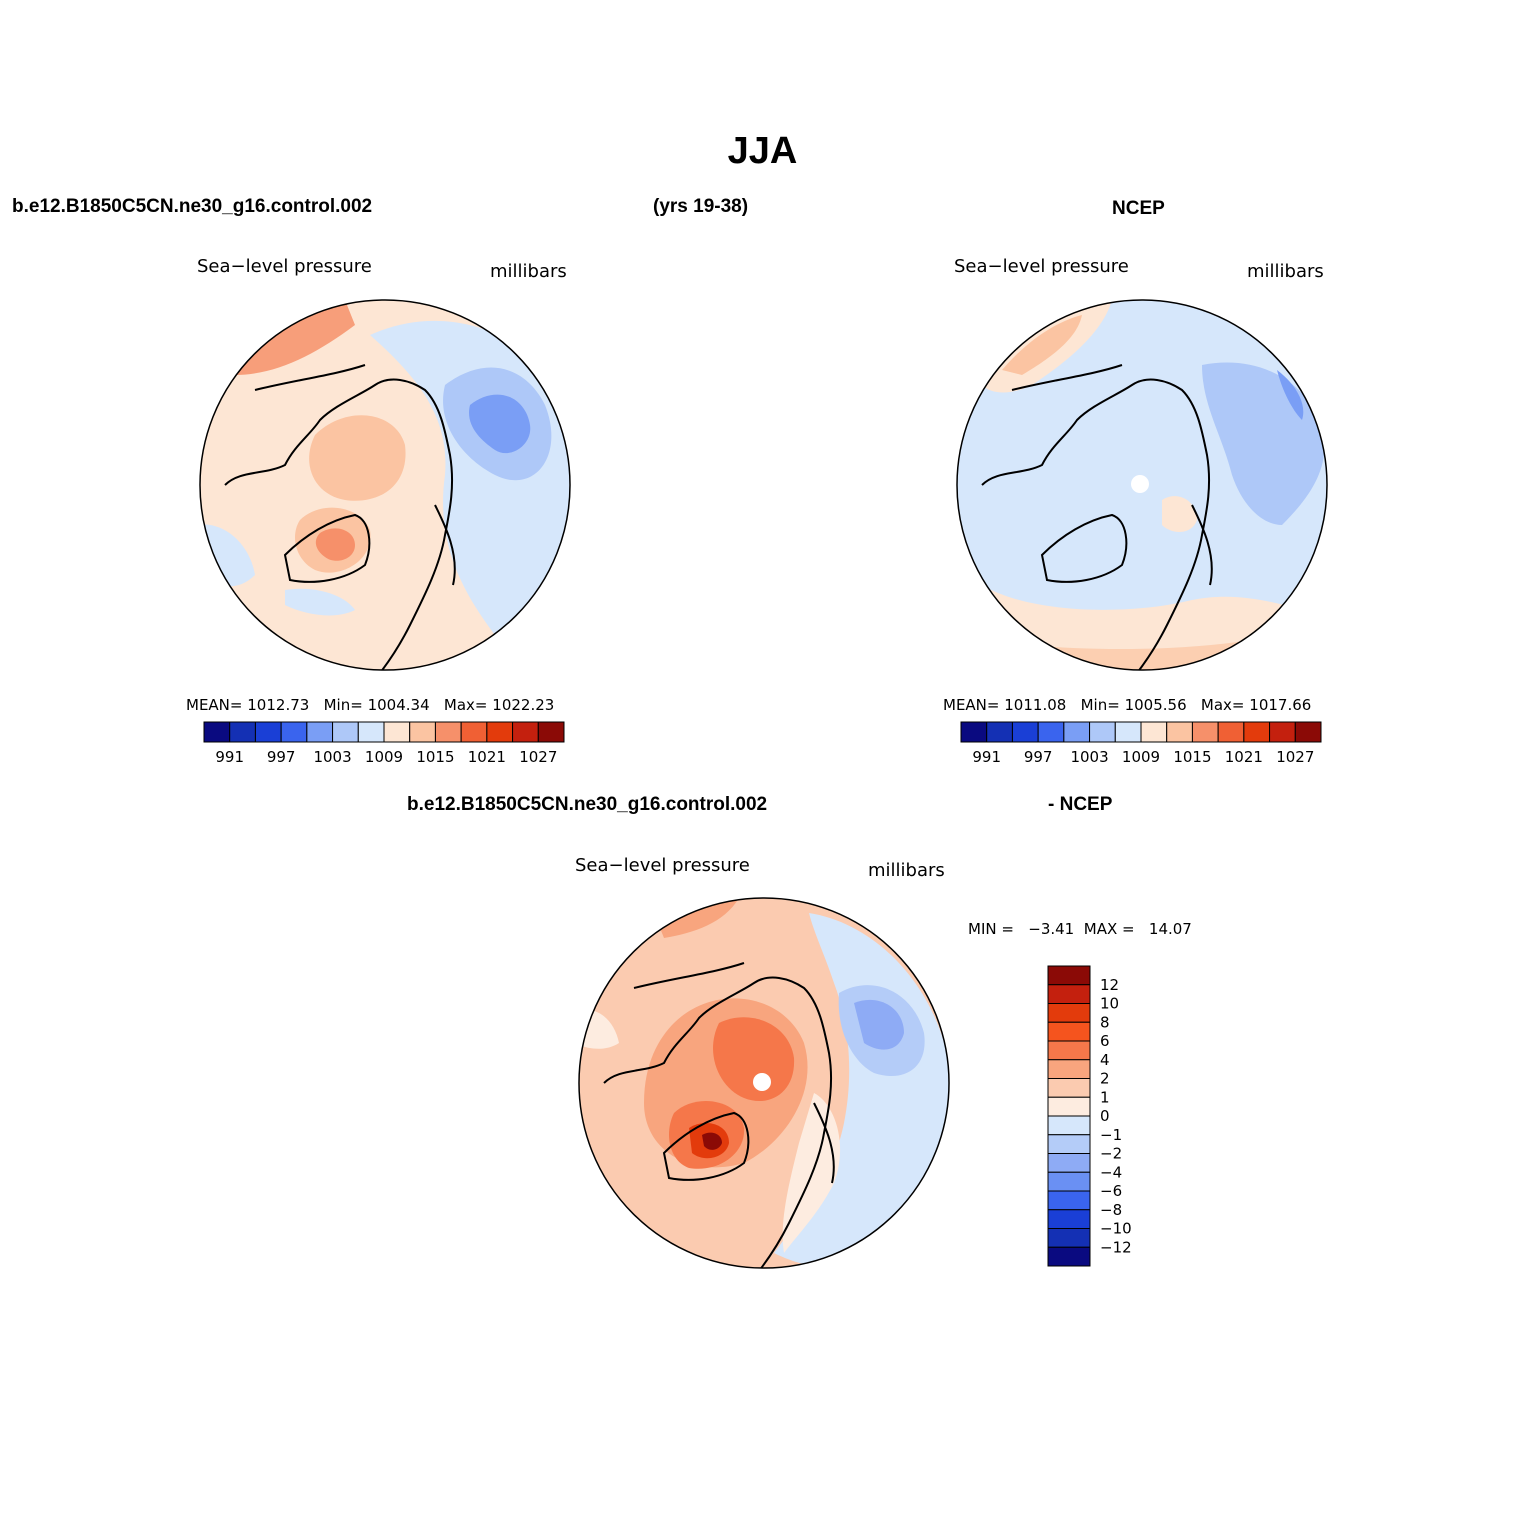  I want to click on field-high-mid, so click(1179, 514).